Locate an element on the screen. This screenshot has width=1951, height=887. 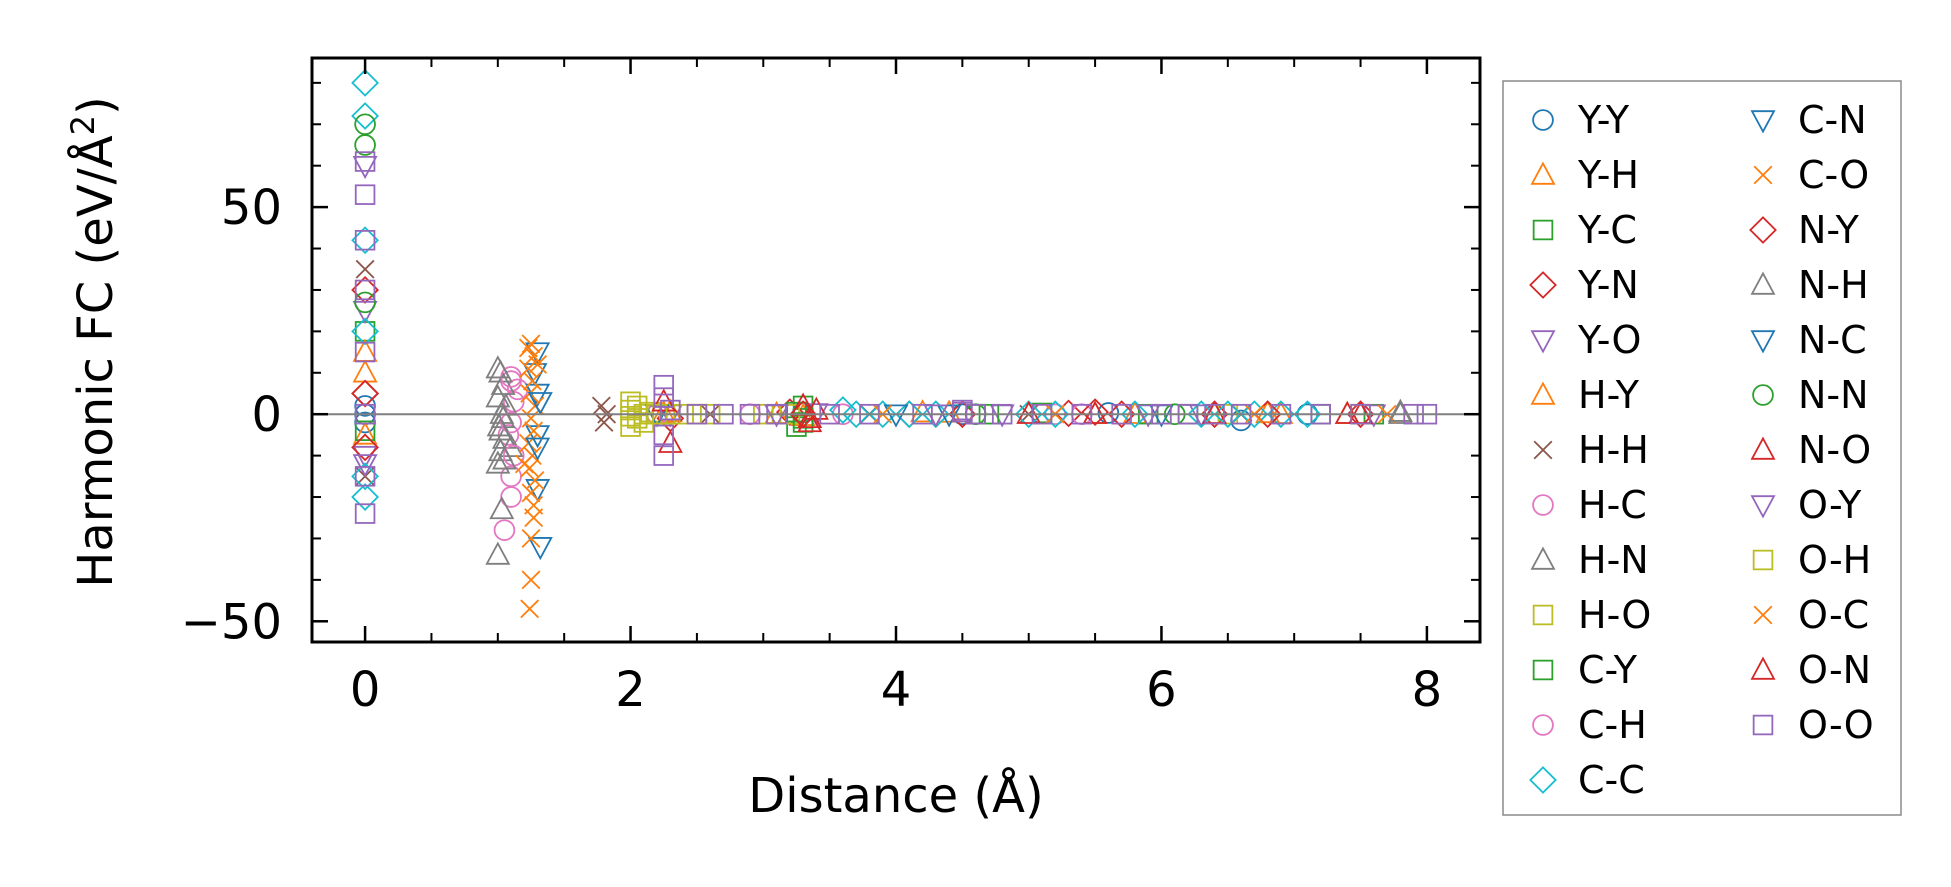
legend-entry-N-Y: N-Y is located at coordinates (1804, 230).